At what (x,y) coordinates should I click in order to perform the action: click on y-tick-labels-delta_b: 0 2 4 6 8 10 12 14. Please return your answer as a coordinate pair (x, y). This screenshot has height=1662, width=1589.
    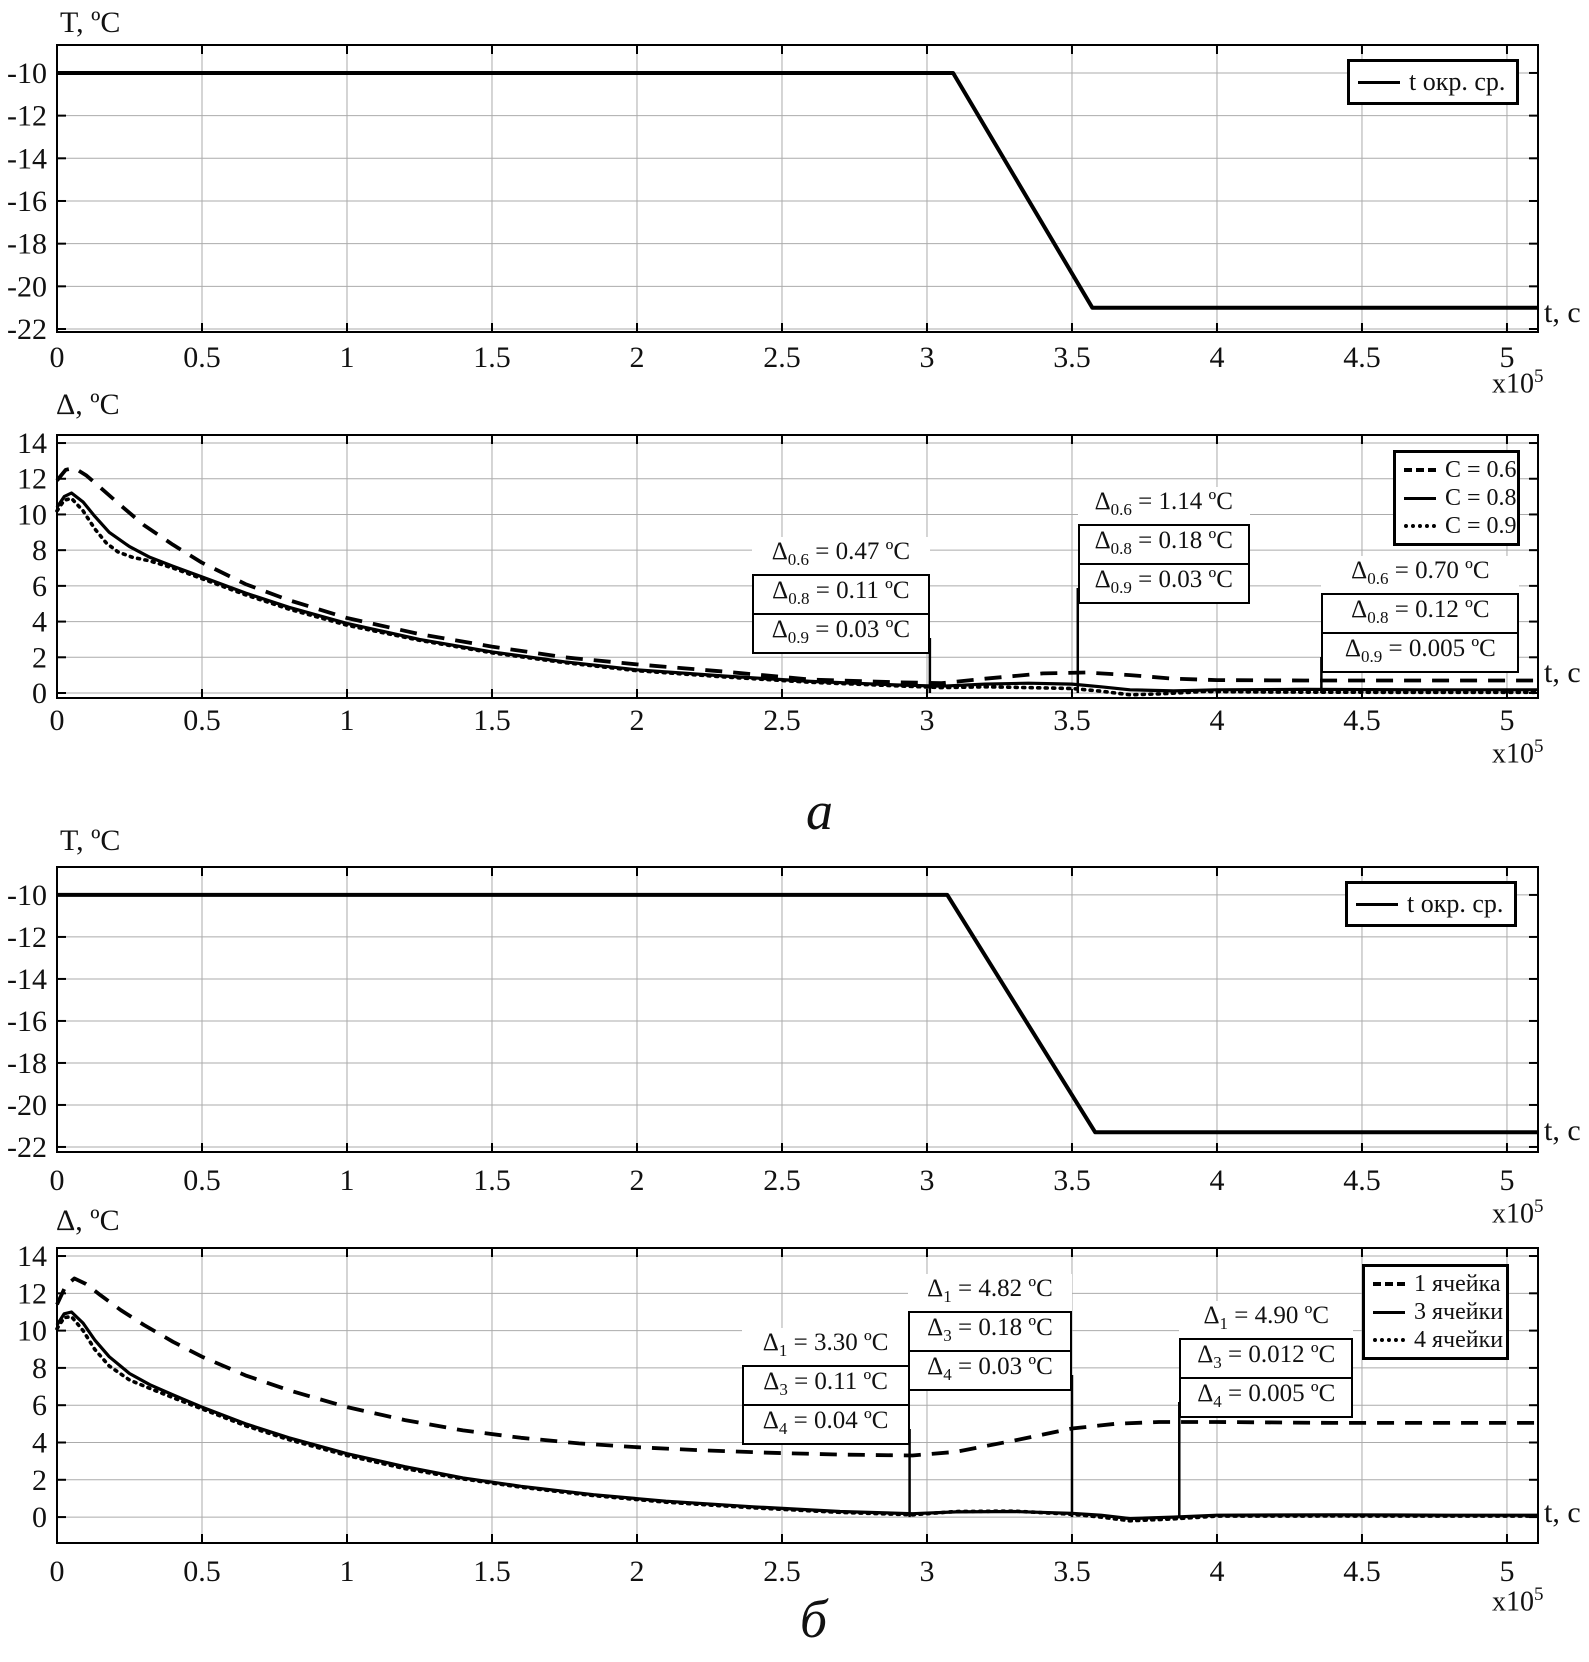
    Looking at the image, I should click on (32, 1387).